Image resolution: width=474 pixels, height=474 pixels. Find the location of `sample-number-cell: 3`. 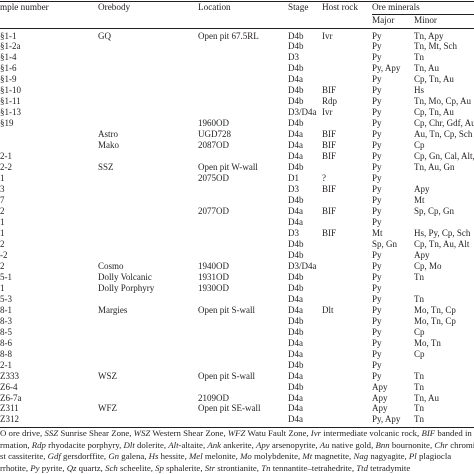

sample-number-cell: 3 is located at coordinates (2, 189).